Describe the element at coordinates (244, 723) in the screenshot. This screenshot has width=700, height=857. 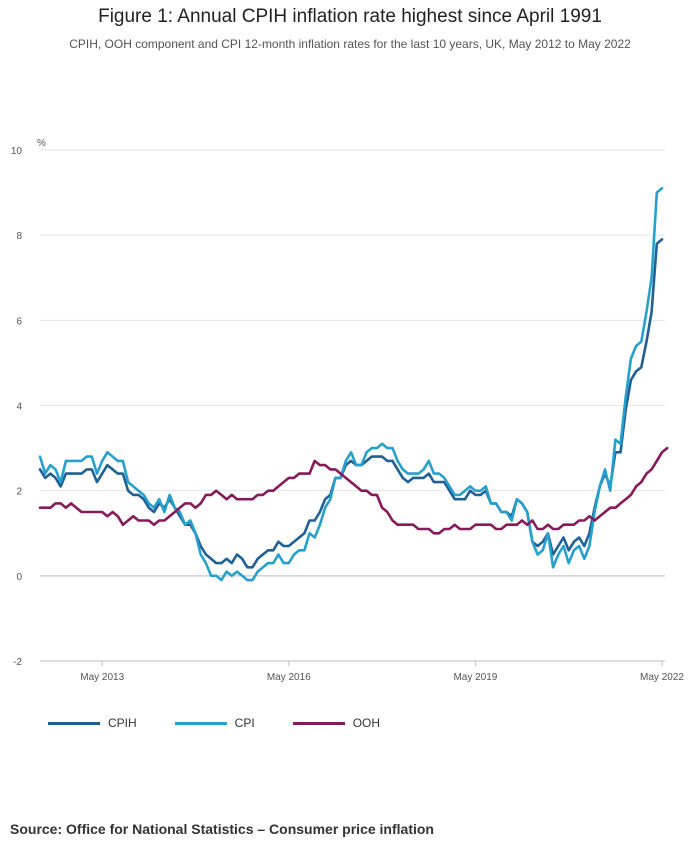
I see `legend-label-cpi: CPI` at that location.